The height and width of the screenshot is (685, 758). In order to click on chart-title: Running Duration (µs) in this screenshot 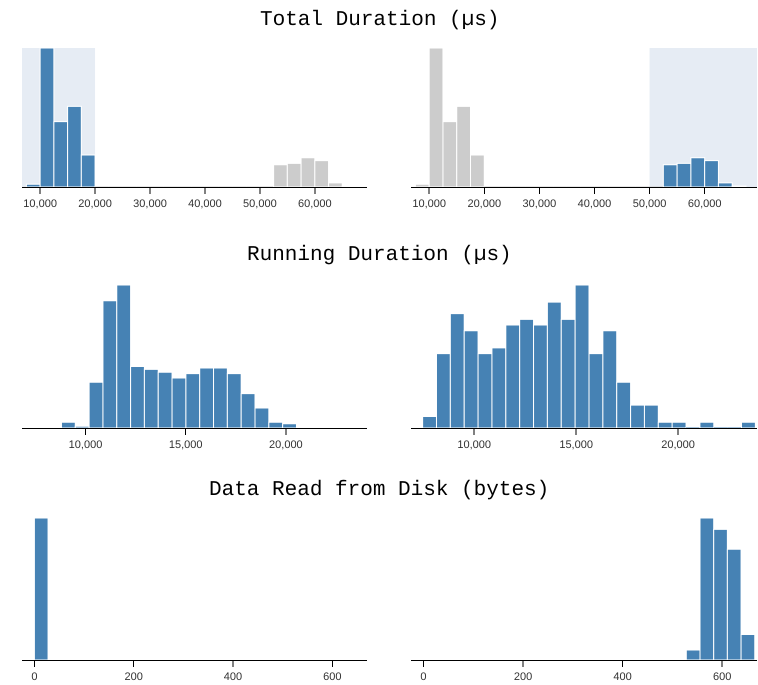, I will do `click(379, 255)`.